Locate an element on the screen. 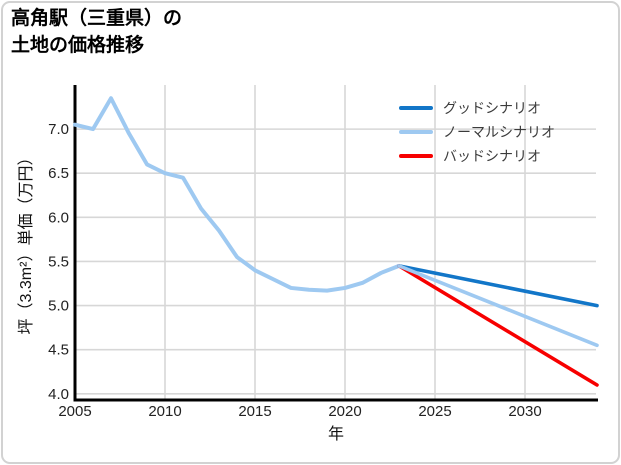  chart-title-line1: 高角駅（三重県）の is located at coordinates (97, 18).